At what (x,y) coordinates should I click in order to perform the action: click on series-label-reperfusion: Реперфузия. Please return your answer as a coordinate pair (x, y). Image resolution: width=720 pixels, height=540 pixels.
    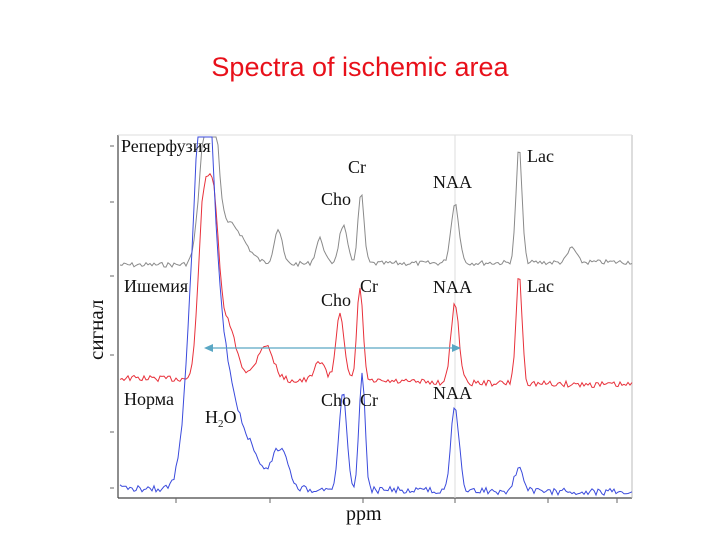
    Looking at the image, I should click on (166, 146).